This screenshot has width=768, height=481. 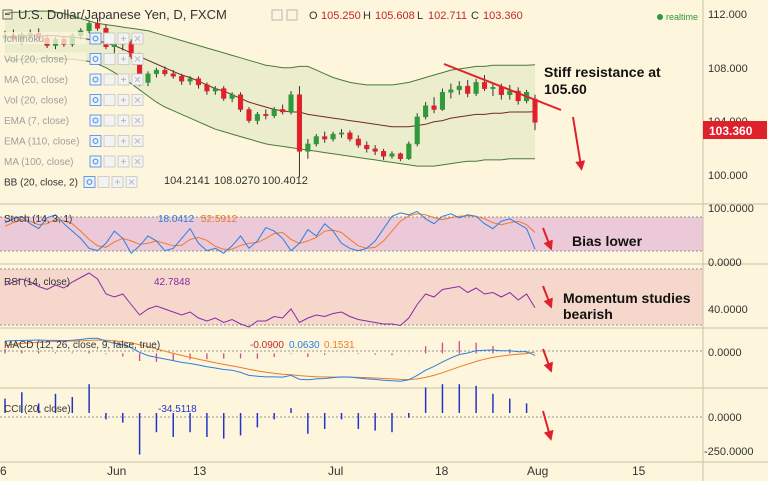 What do you see at coordinates (660, 17) in the screenshot?
I see `realtime-dot-icon` at bounding box center [660, 17].